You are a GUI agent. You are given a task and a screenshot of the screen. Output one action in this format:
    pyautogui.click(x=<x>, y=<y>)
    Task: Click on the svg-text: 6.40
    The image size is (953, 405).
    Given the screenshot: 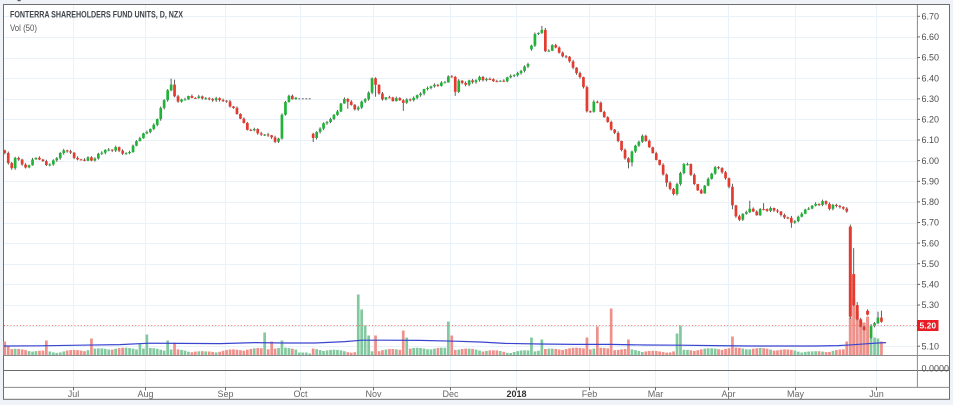 What is the action you would take?
    pyautogui.click(x=931, y=78)
    